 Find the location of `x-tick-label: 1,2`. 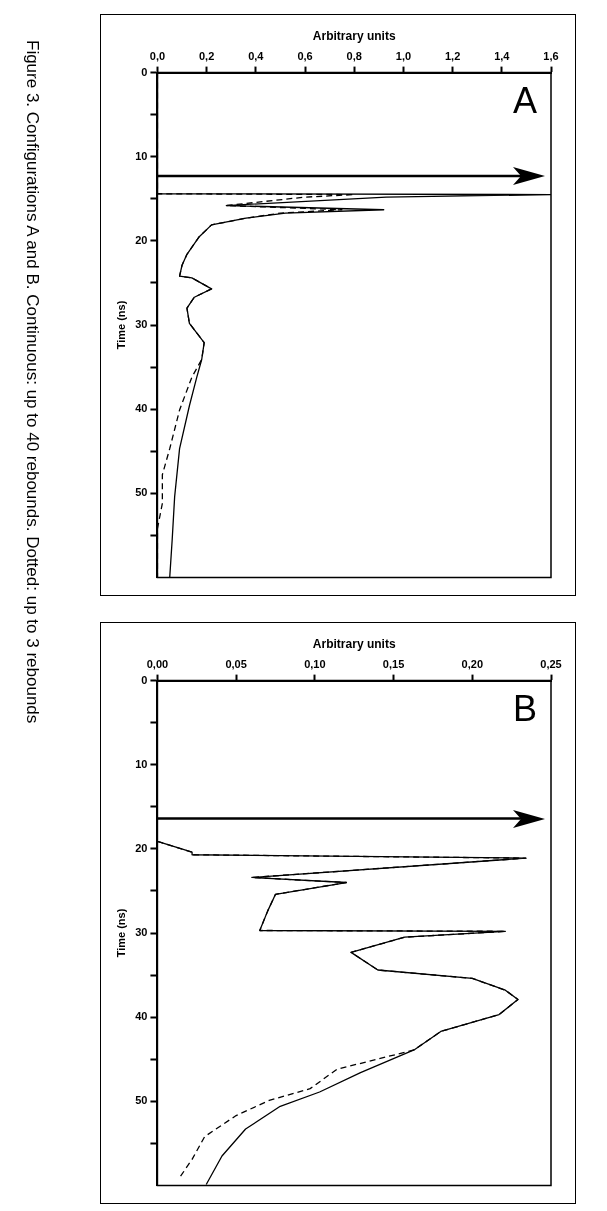

x-tick-label: 1,2 is located at coordinates (452, 56).